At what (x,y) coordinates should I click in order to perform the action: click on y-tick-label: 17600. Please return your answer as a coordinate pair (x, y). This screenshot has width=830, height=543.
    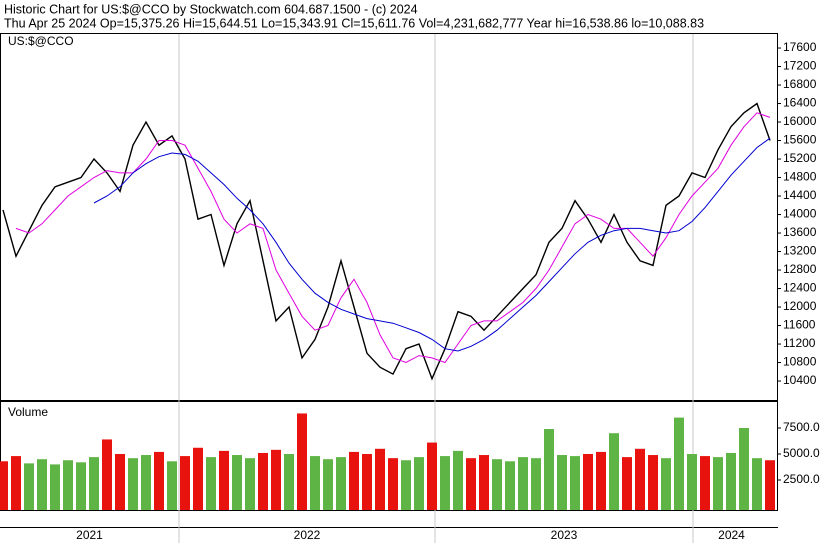
    Looking at the image, I should click on (800, 47).